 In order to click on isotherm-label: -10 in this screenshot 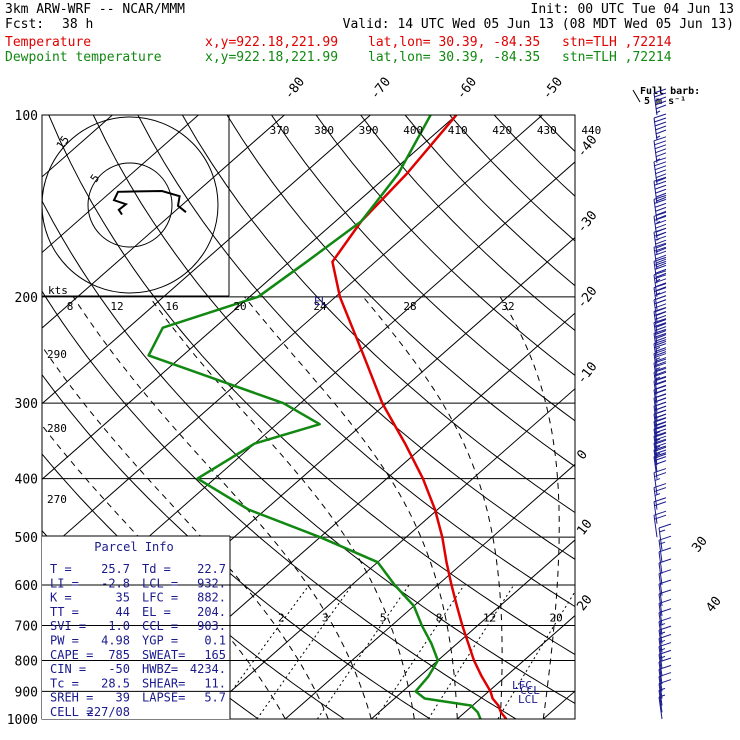, I will do `click(587, 373)`.